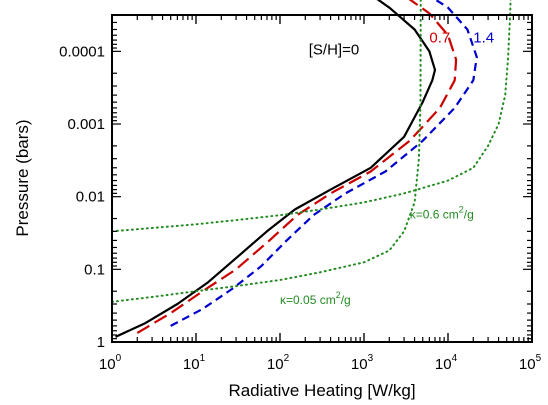  Describe the element at coordinates (86, 124) in the screenshot. I see `y-tick-label-2: 0.001` at that location.